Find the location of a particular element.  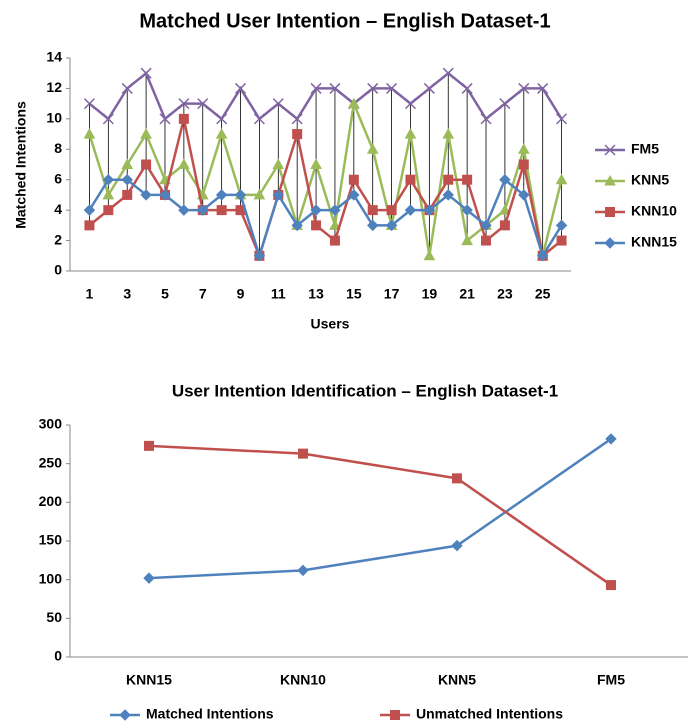

legend-label: KNN5 is located at coordinates (650, 180).